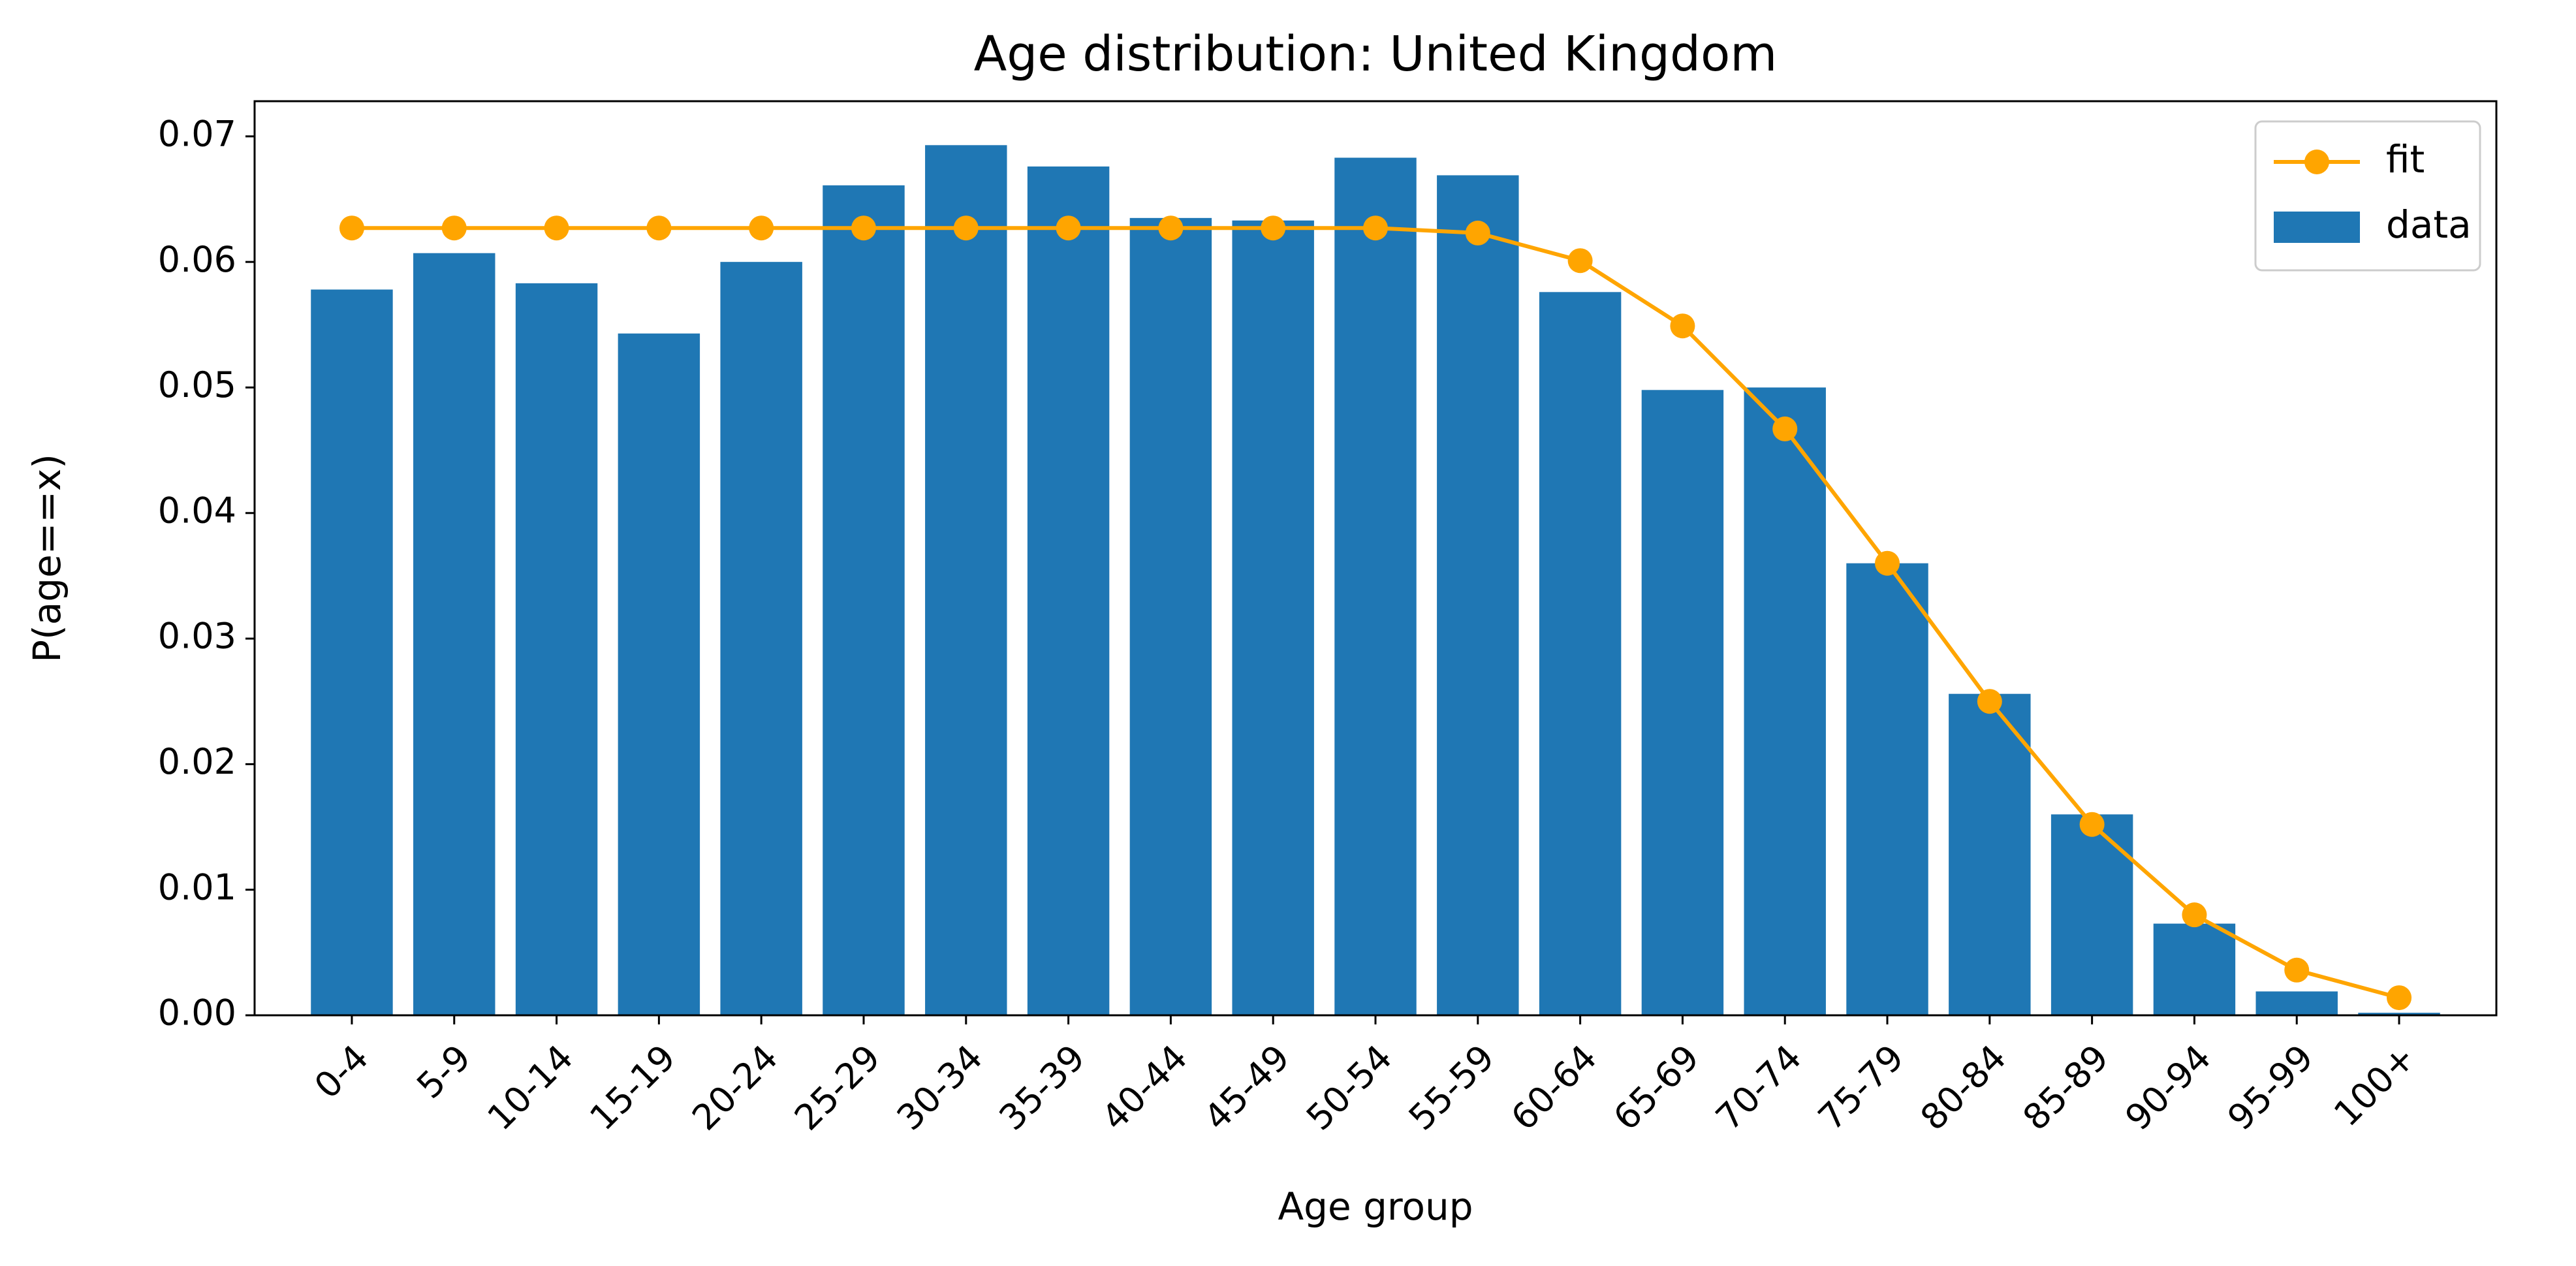 Image resolution: width=2576 pixels, height=1266 pixels. I want to click on fit-point-100+, so click(2399, 998).